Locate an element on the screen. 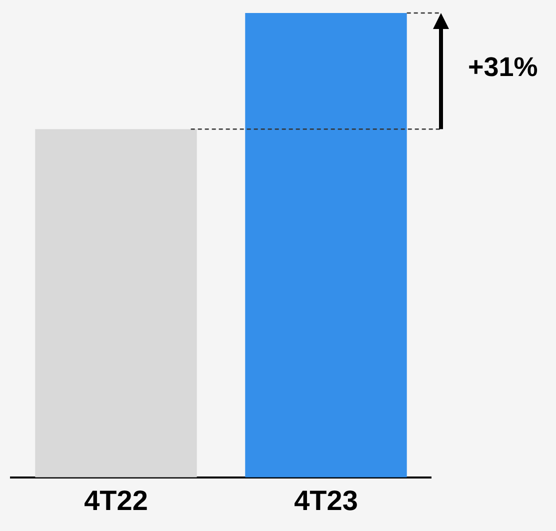 This screenshot has width=556, height=531. x-tick-label: 4T22 is located at coordinates (116, 500).